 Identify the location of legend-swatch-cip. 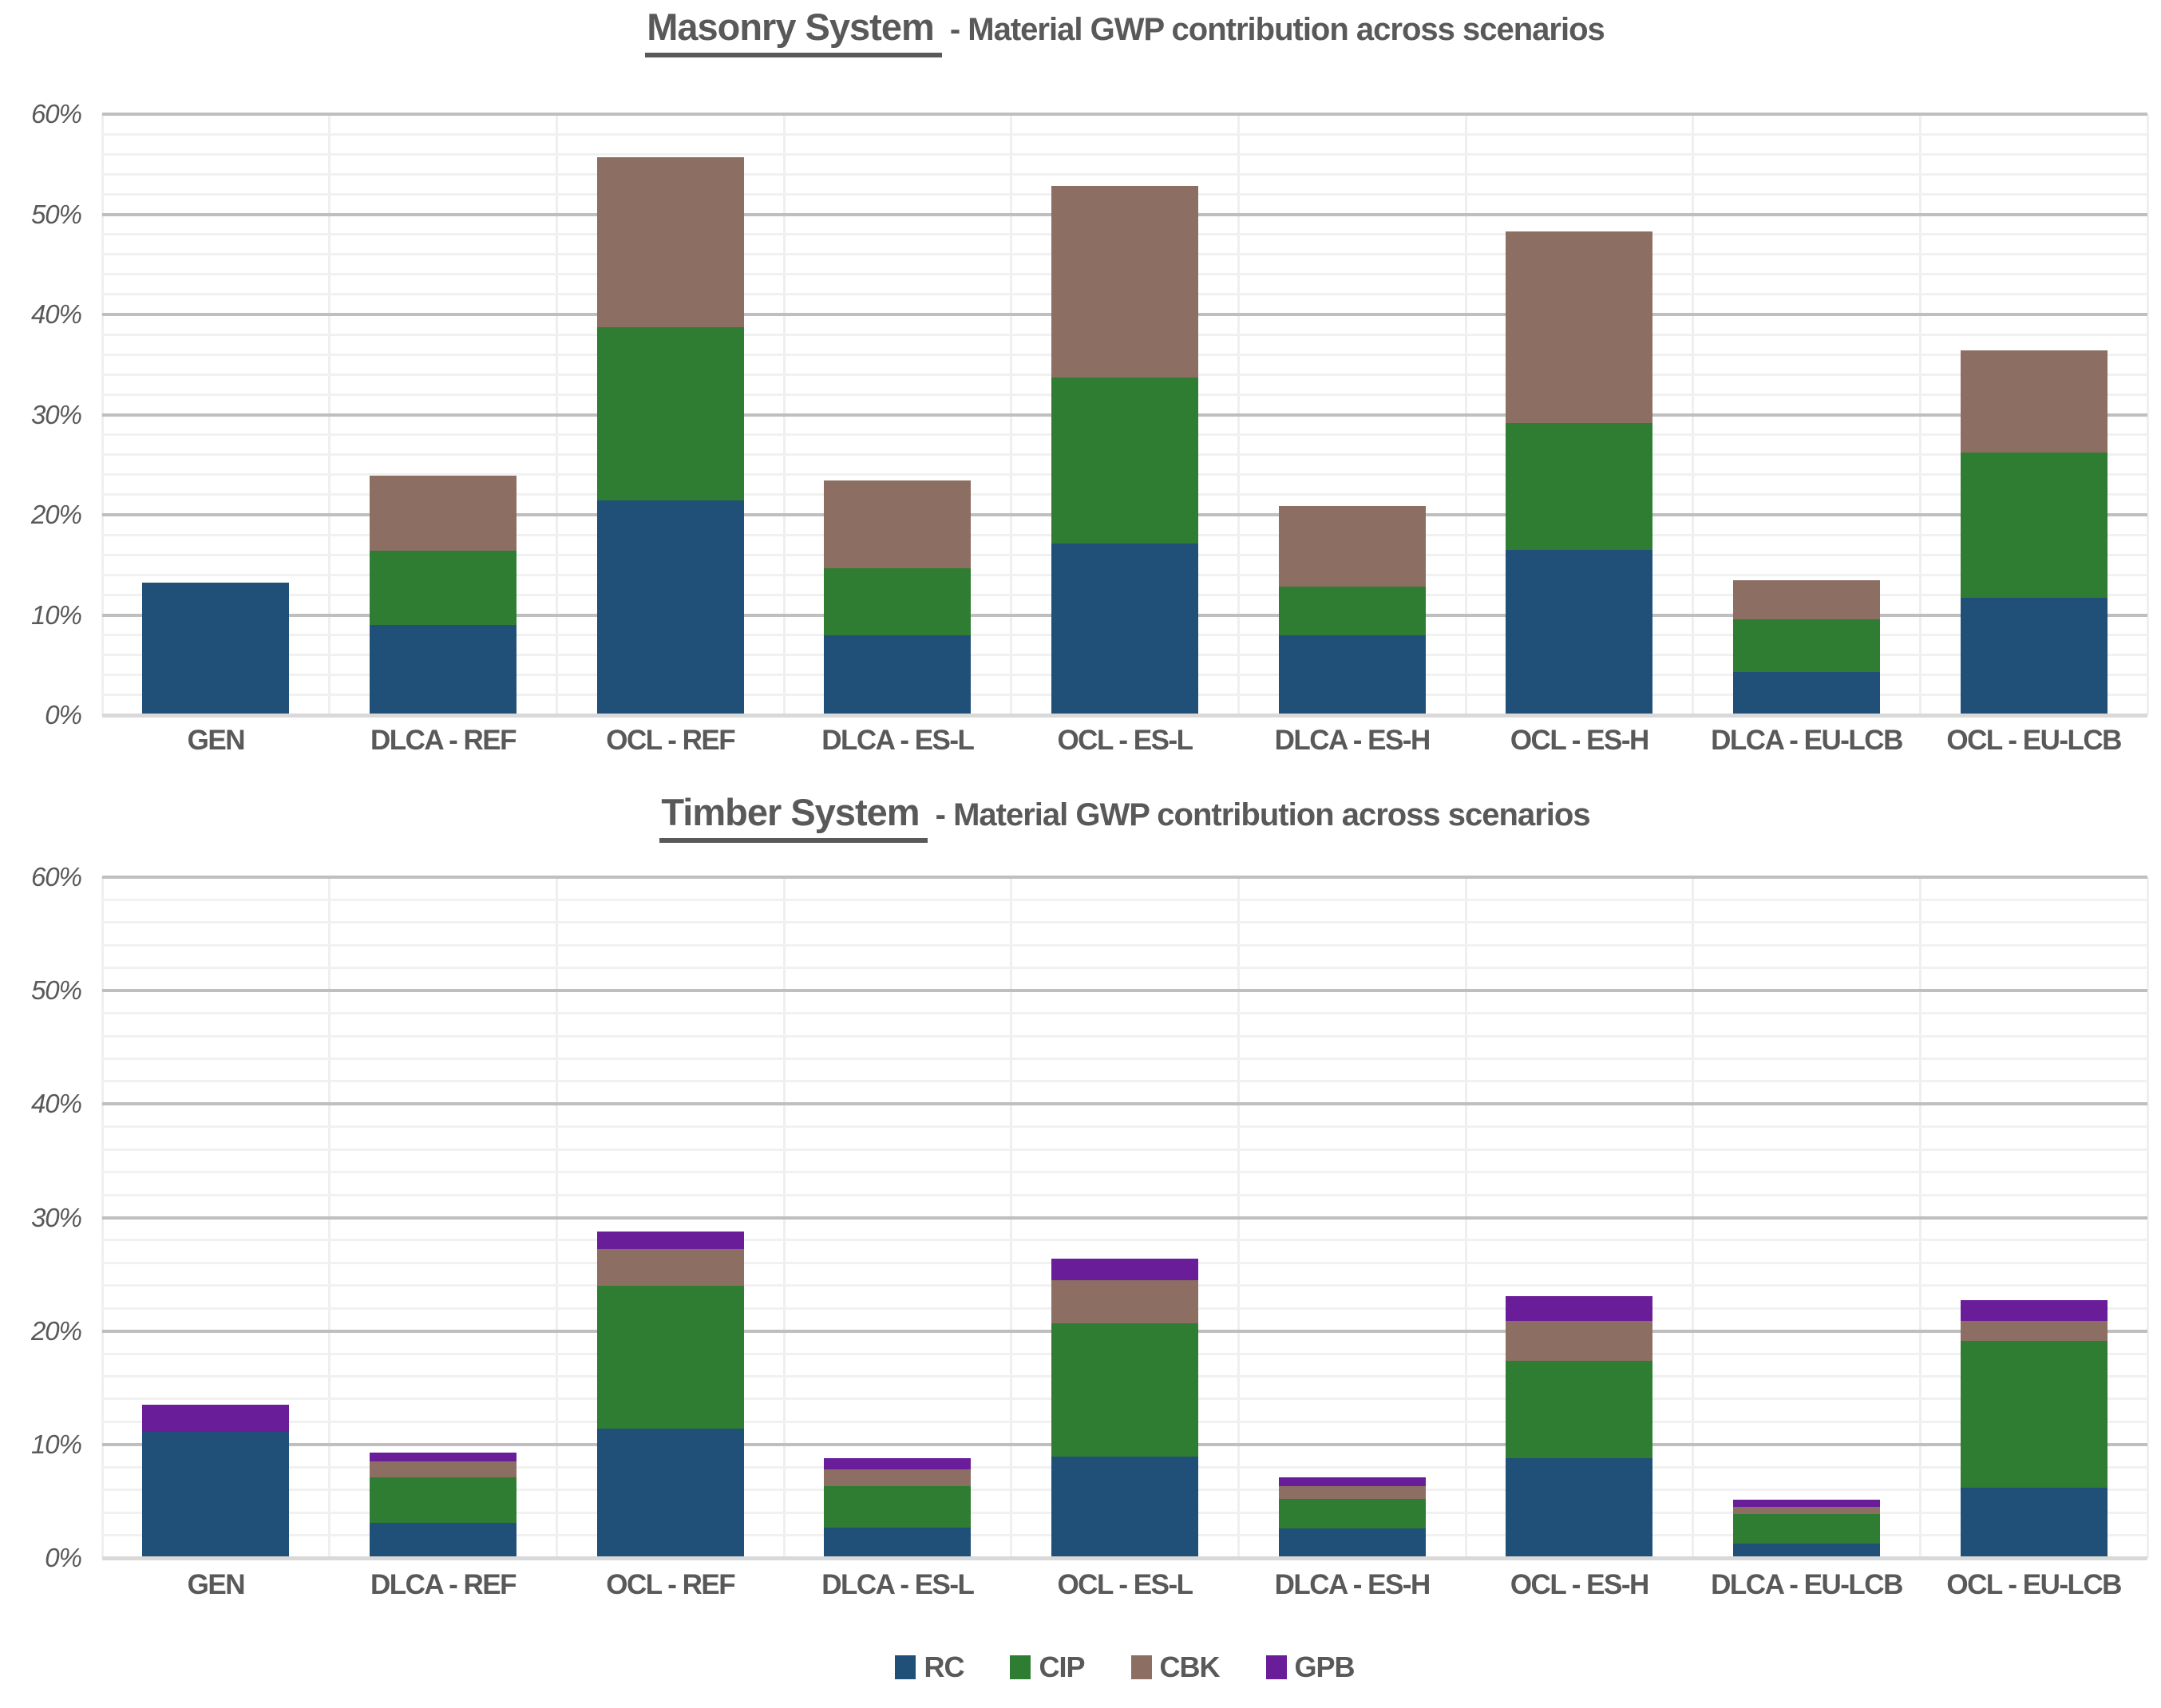
(1020, 1667).